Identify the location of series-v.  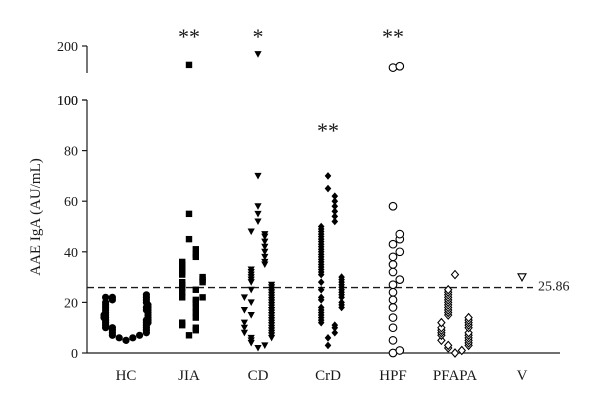
(522, 278).